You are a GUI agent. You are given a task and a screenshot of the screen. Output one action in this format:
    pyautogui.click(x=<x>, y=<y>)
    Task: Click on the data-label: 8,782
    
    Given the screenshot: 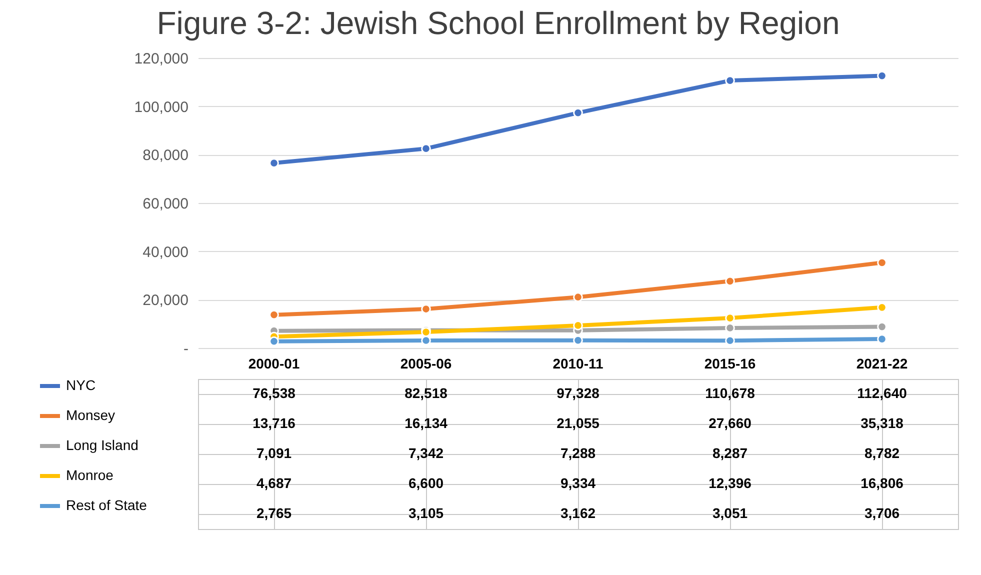 What is the action you would take?
    pyautogui.click(x=882, y=453)
    